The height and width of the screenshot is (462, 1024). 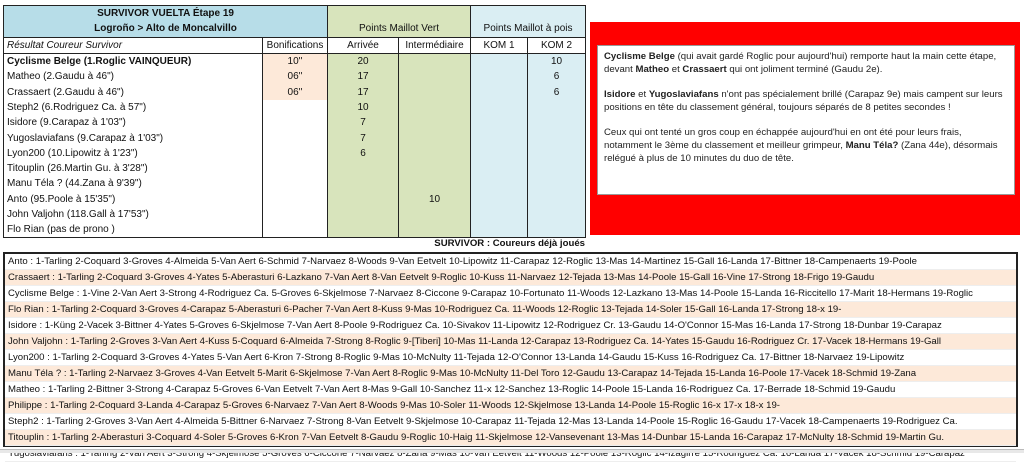 I want to click on kom2-cell: 6, so click(x=557, y=92).